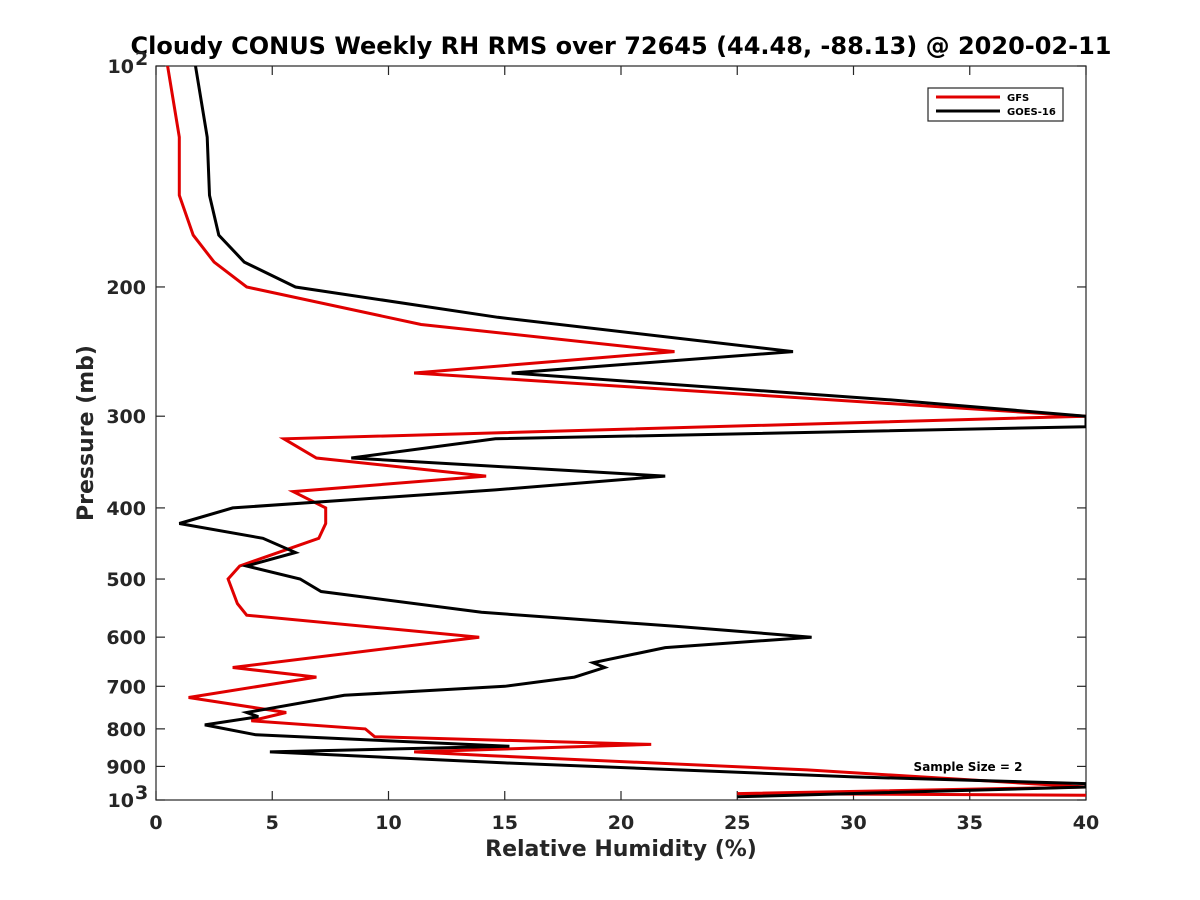 This screenshot has width=1200, height=900. What do you see at coordinates (505, 823) in the screenshot?
I see `x-tick-label: 15` at bounding box center [505, 823].